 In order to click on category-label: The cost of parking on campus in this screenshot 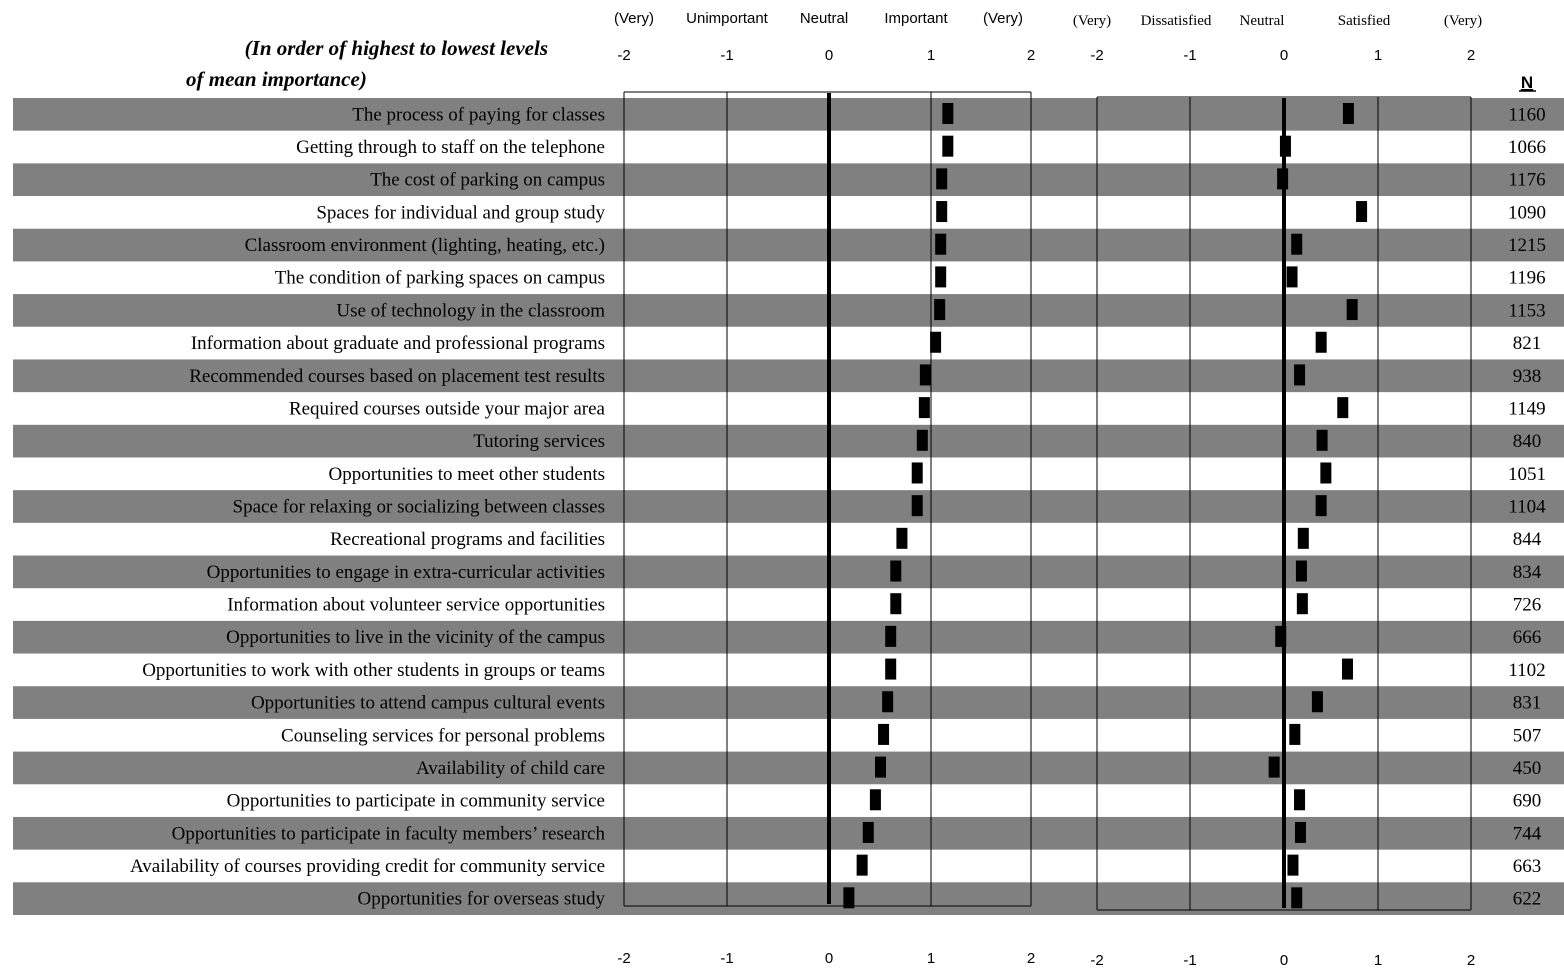, I will do `click(487, 180)`.